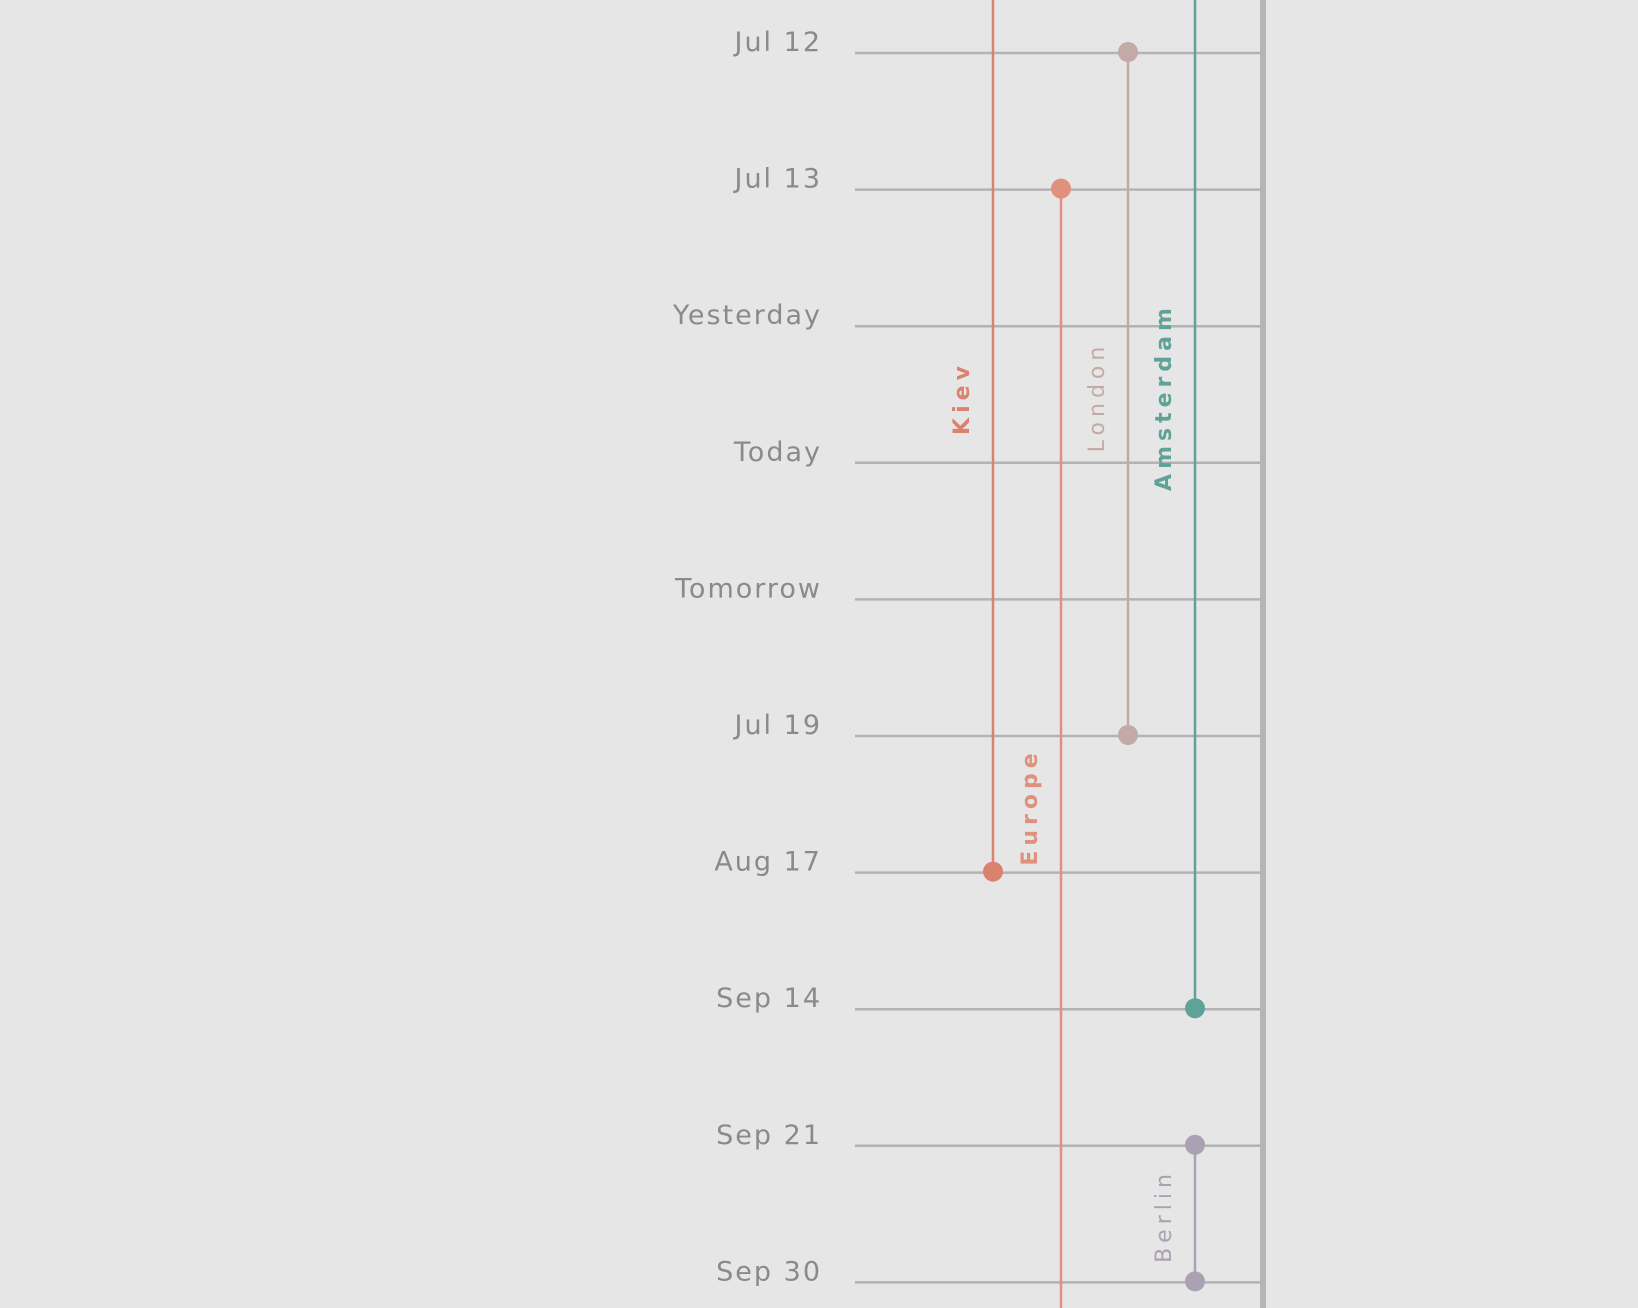 The height and width of the screenshot is (1308, 1638). I want to click on trip-label-berlin: Berlin, so click(1164, 1216).